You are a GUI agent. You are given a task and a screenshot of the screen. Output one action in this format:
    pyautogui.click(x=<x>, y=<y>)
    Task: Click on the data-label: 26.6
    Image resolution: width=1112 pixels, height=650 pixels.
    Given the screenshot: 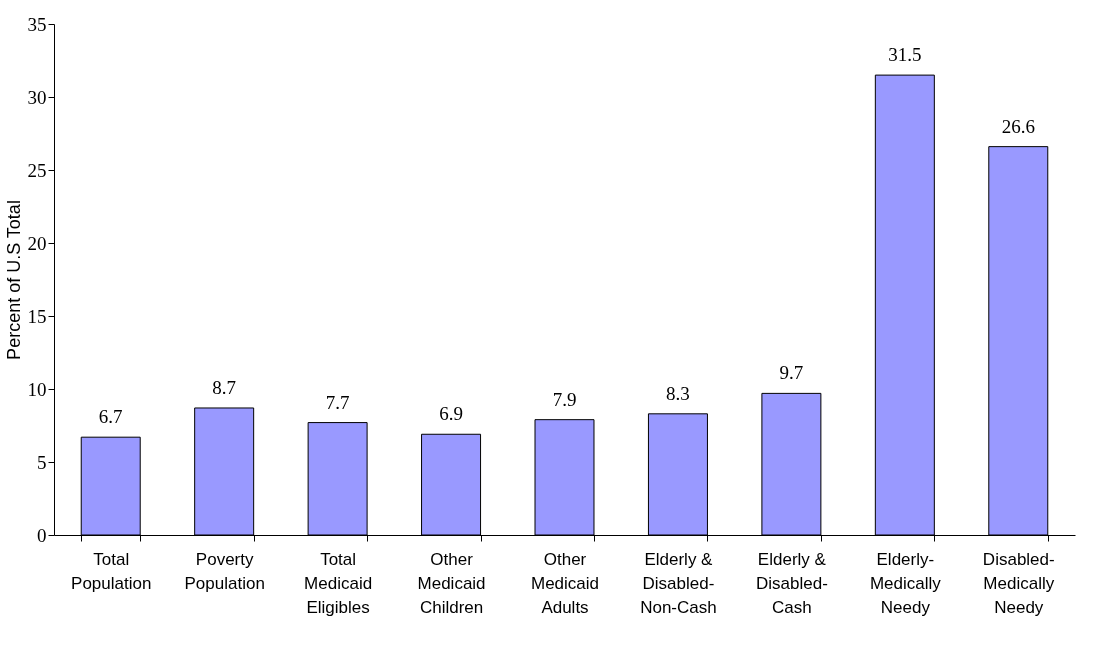 What is the action you would take?
    pyautogui.click(x=1018, y=126)
    